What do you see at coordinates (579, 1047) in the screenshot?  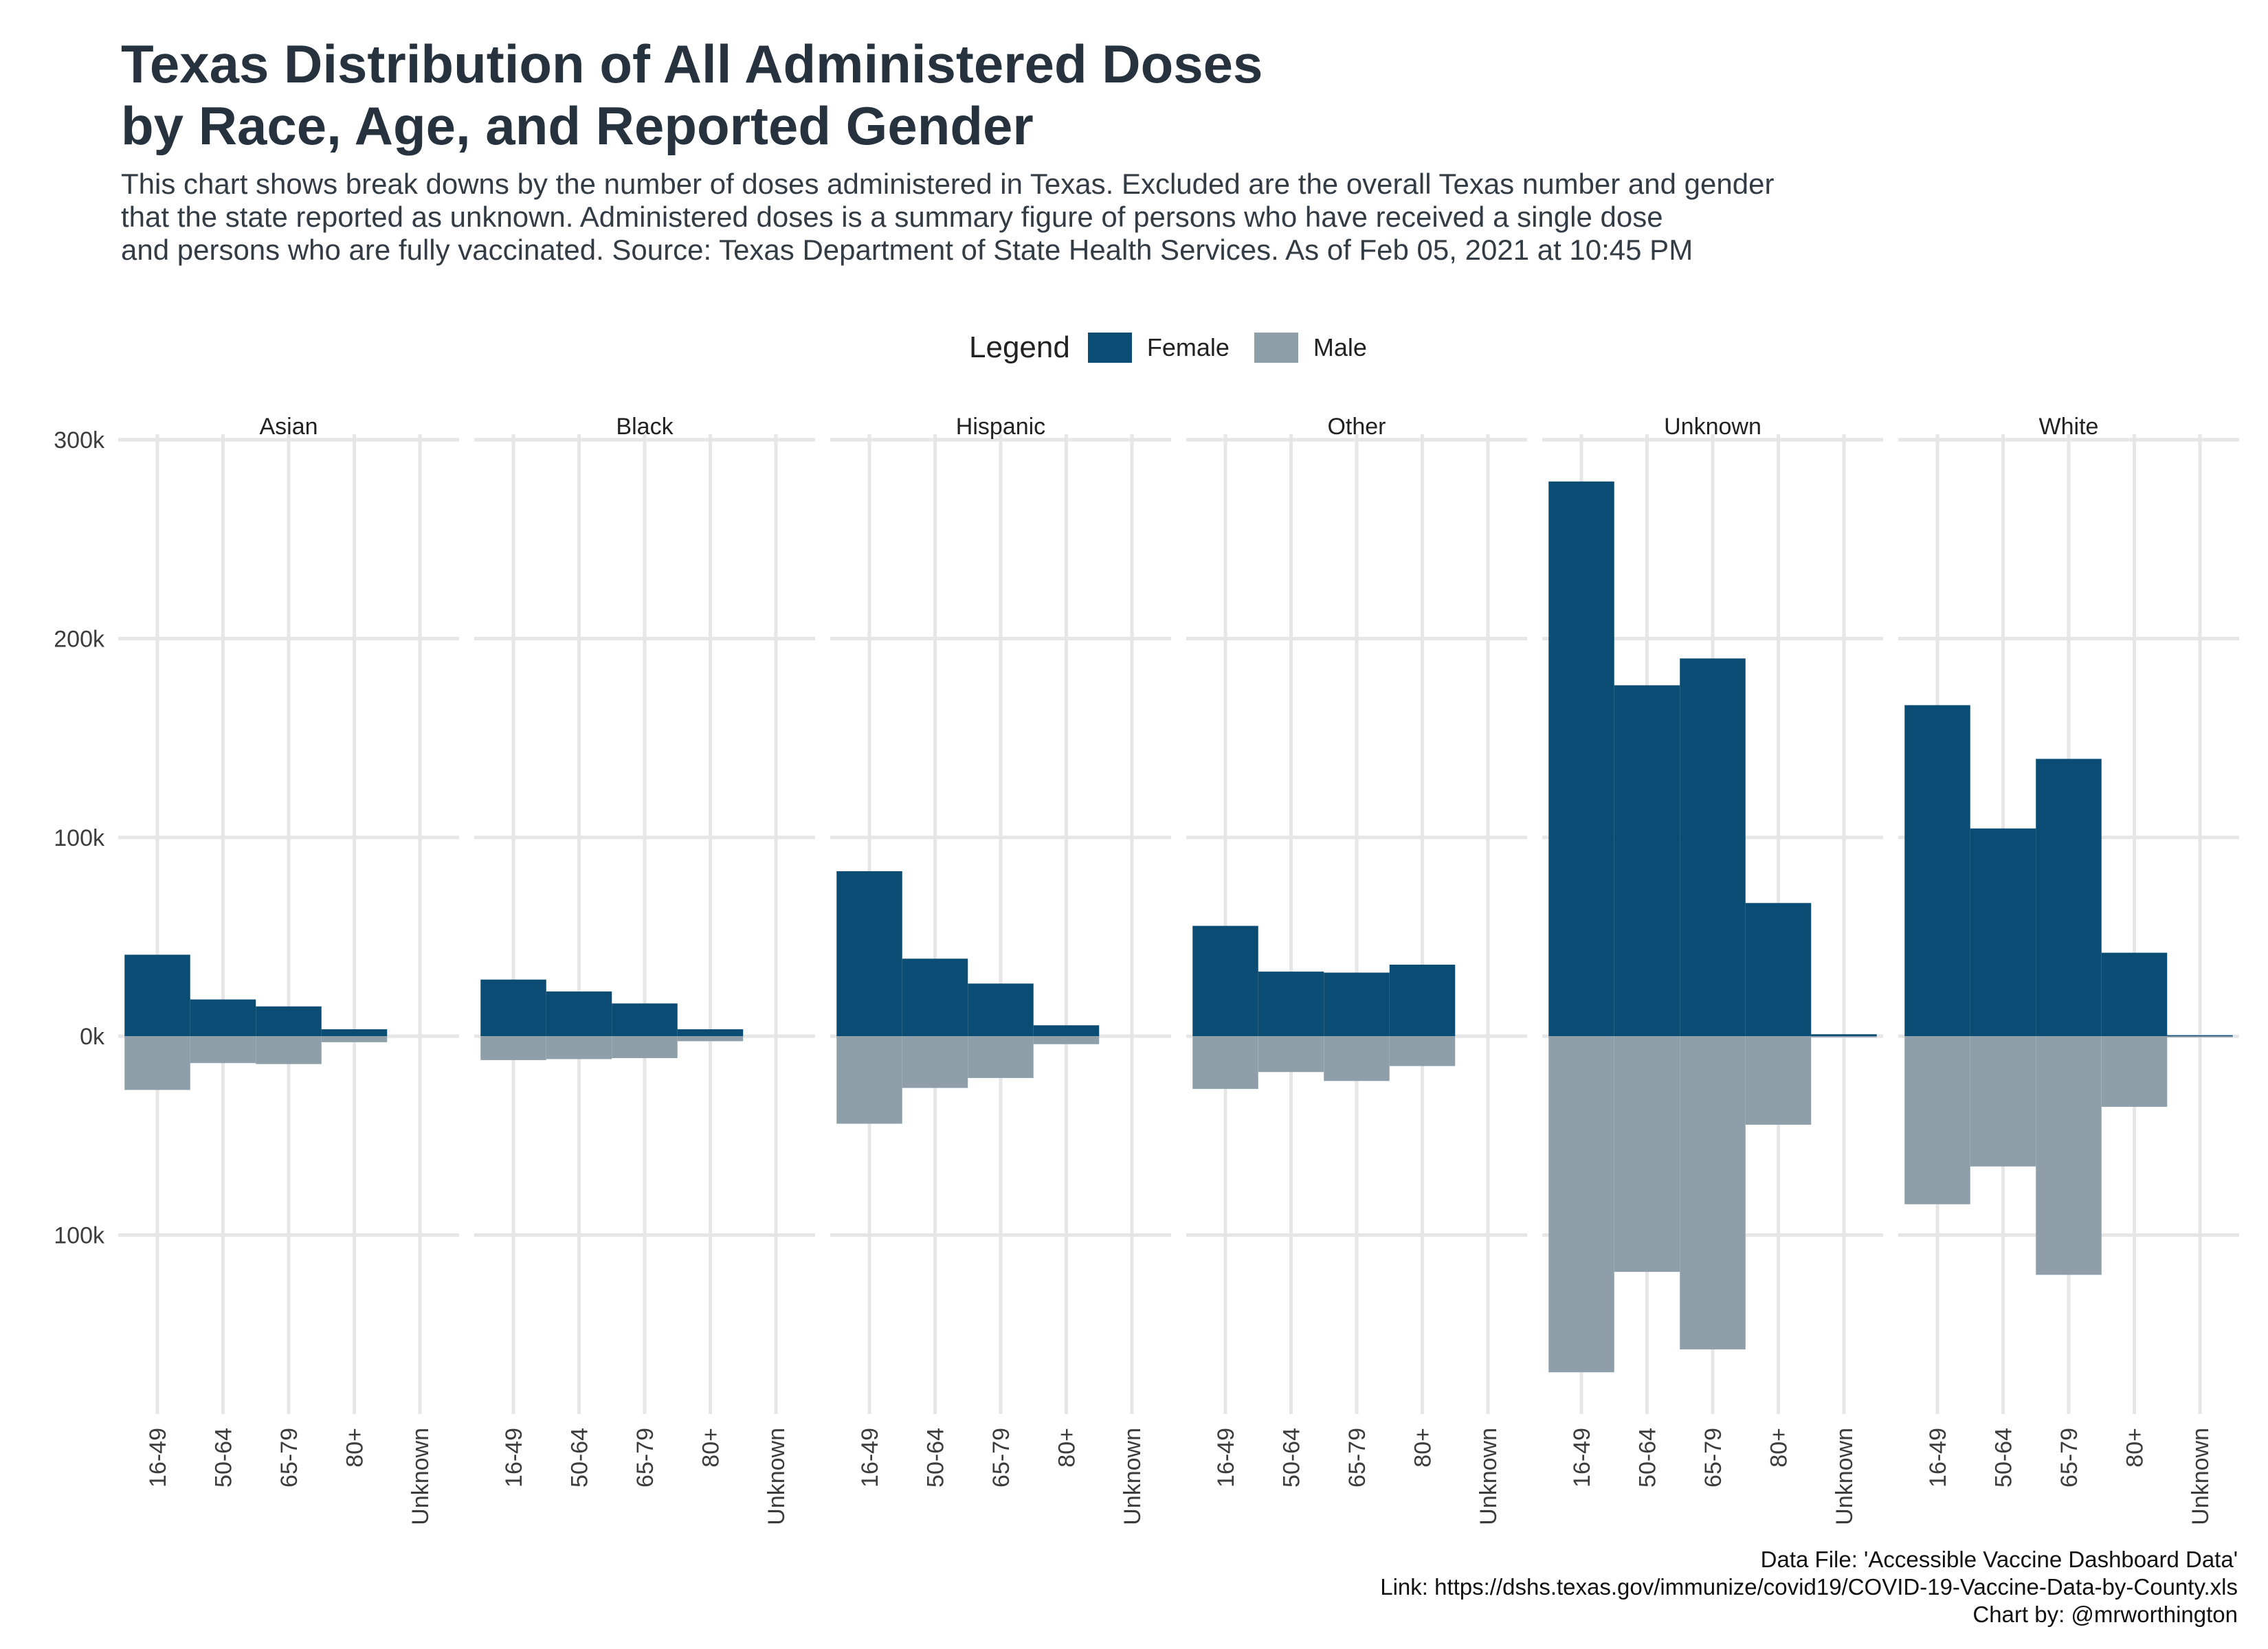 I see `bar-black-50-64-male` at bounding box center [579, 1047].